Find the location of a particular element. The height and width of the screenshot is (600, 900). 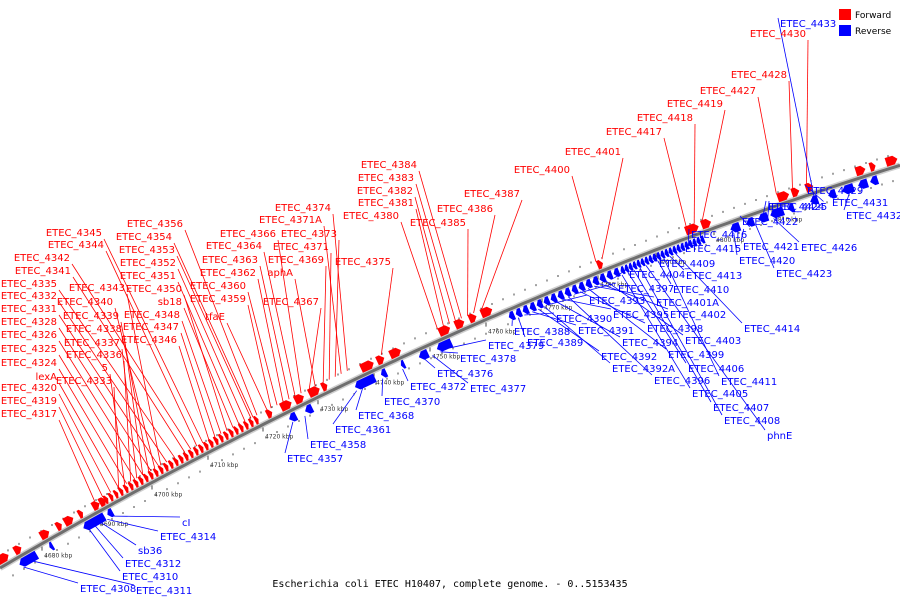

gene-label: ETEC_4413 is located at coordinates (714, 276).